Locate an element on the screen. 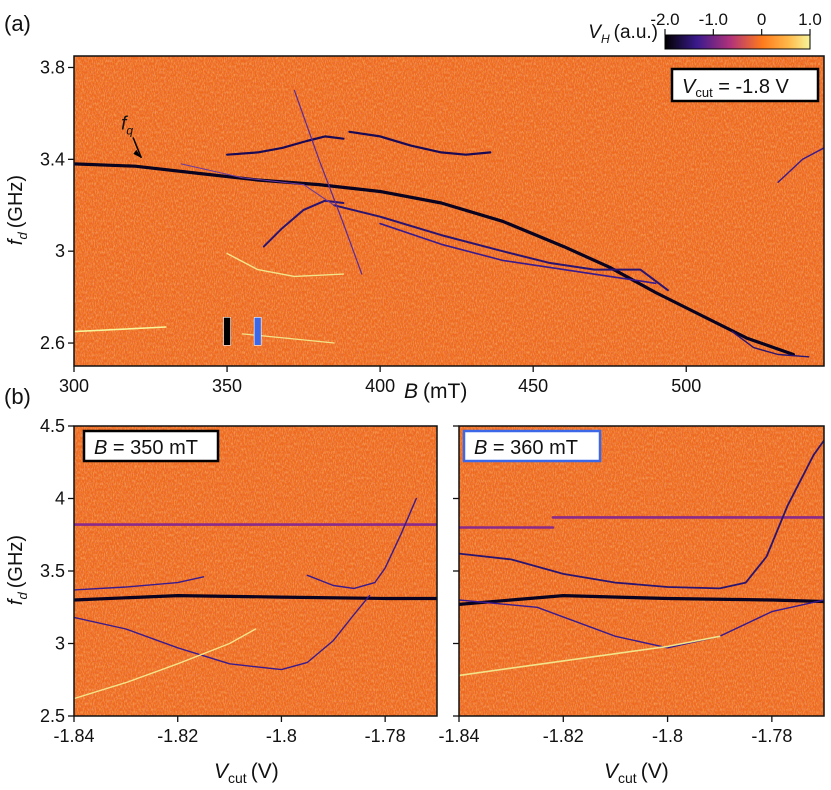 This screenshot has width=831, height=790. series-a-right-edge is located at coordinates (800, 165).